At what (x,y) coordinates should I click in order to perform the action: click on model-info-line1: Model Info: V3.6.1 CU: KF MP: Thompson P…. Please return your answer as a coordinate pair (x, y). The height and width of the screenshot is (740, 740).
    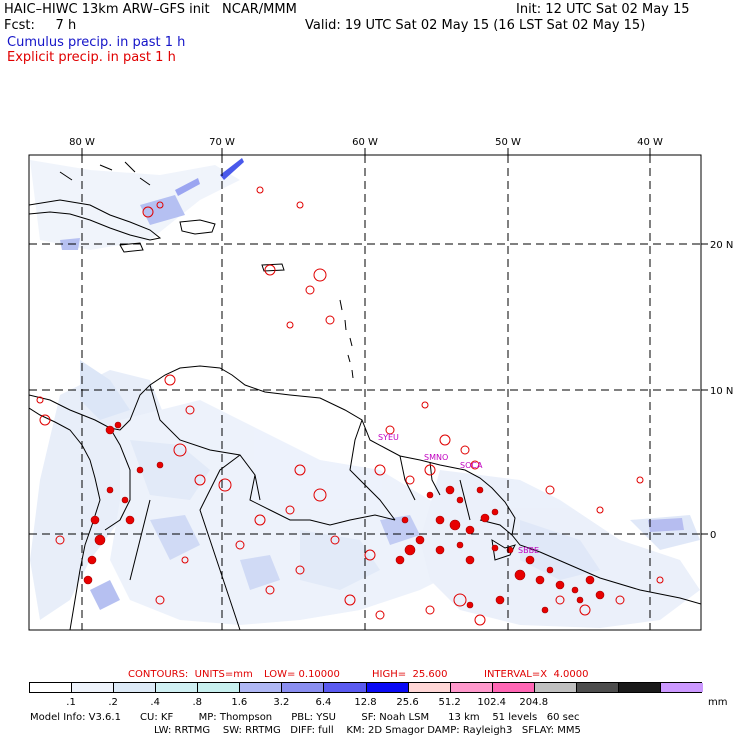
    Looking at the image, I should click on (305, 717).